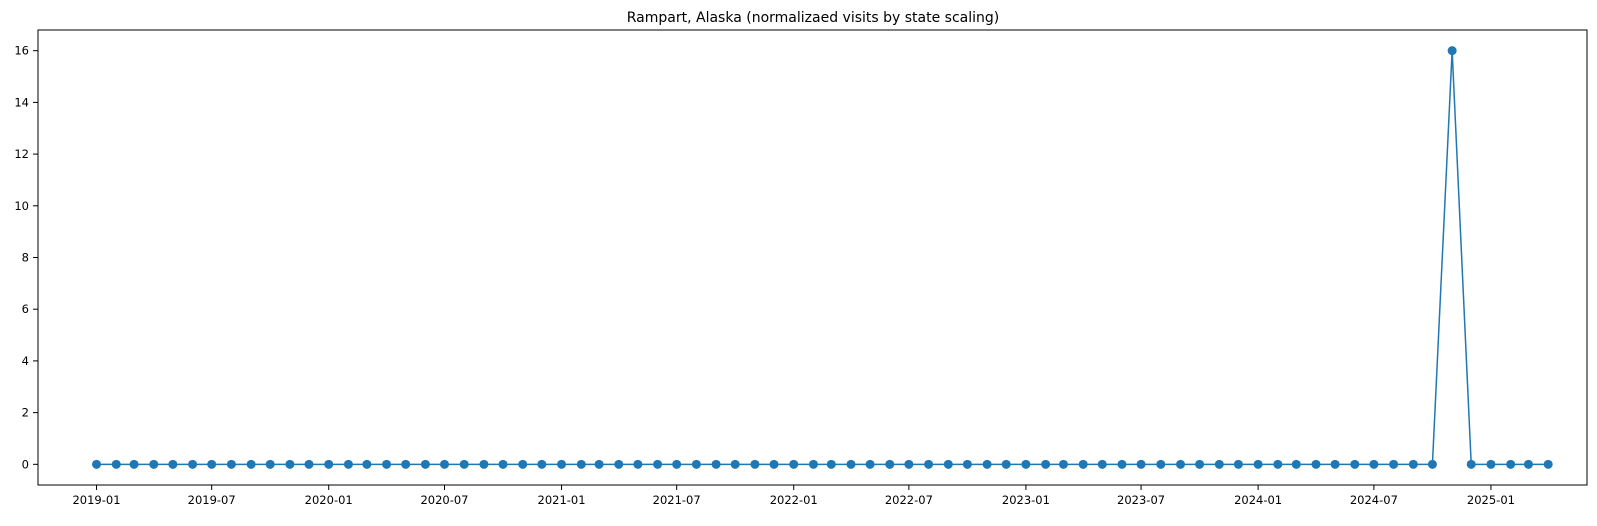 This screenshot has height=526, width=1597. I want to click on x-tick-label: 2020-07, so click(444, 500).